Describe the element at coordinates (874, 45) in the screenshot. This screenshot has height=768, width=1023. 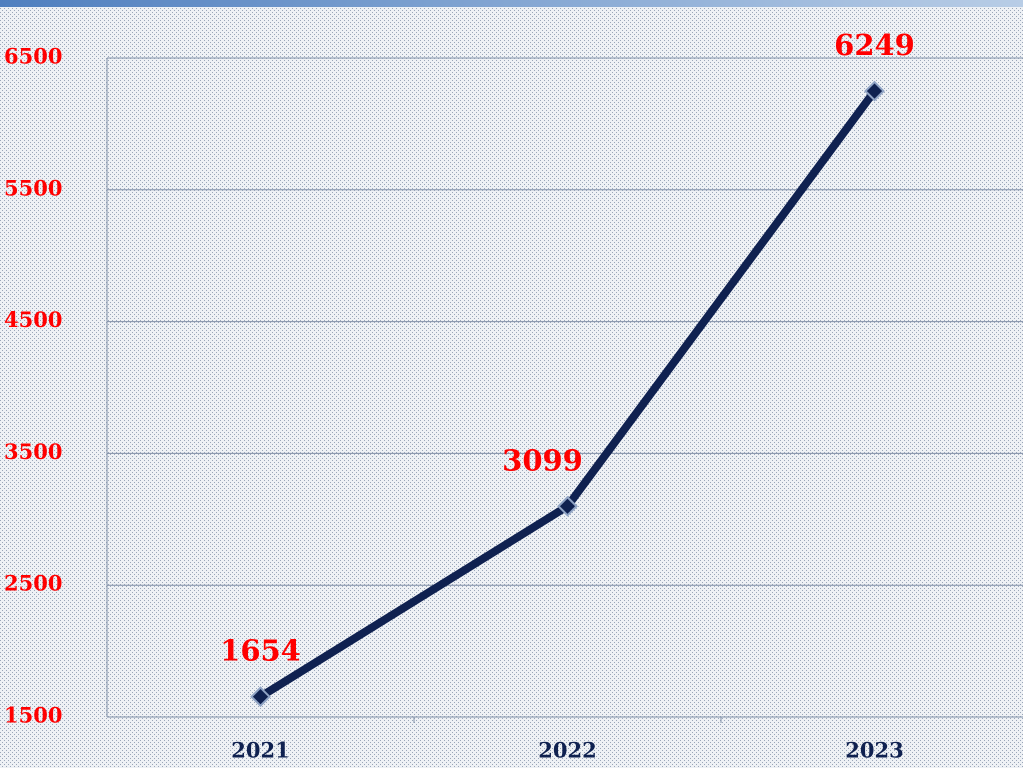
I see `data-label: 6249` at that location.